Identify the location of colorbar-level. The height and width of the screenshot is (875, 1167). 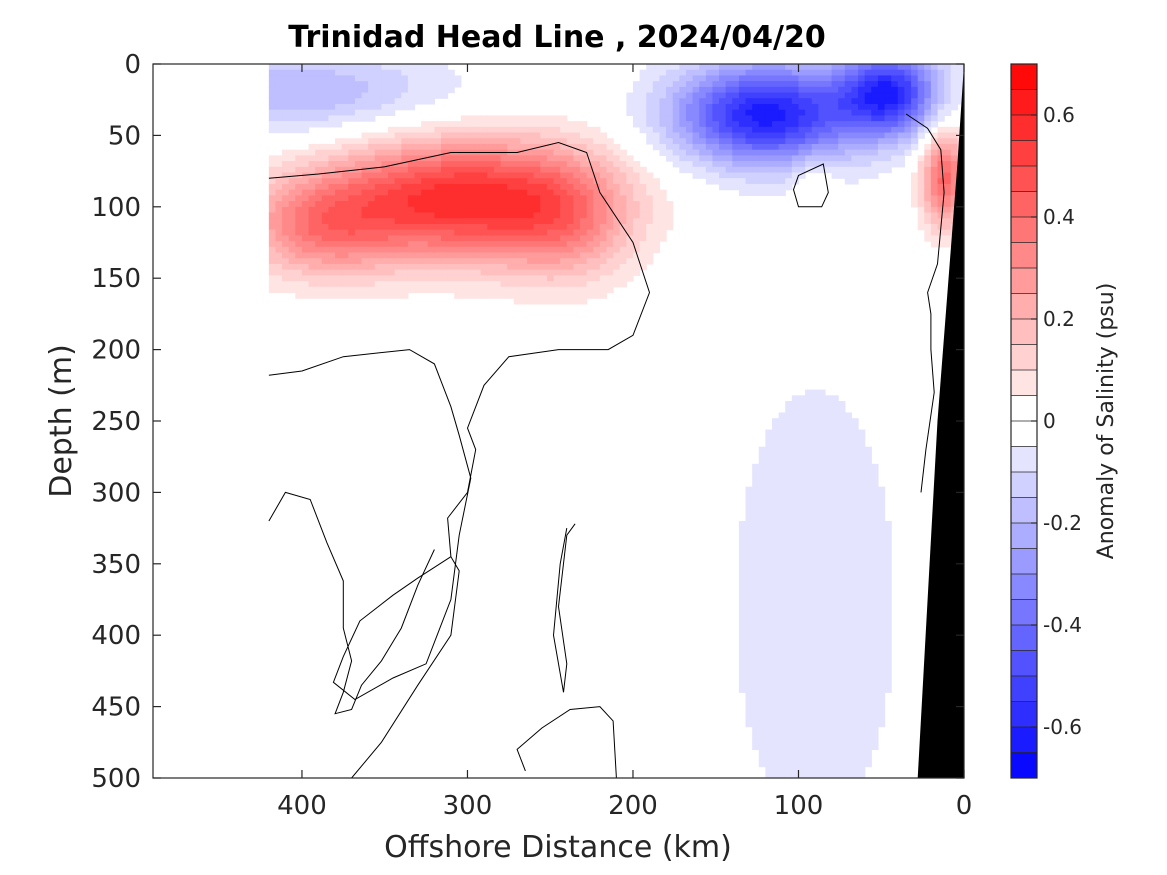
(1024, 689).